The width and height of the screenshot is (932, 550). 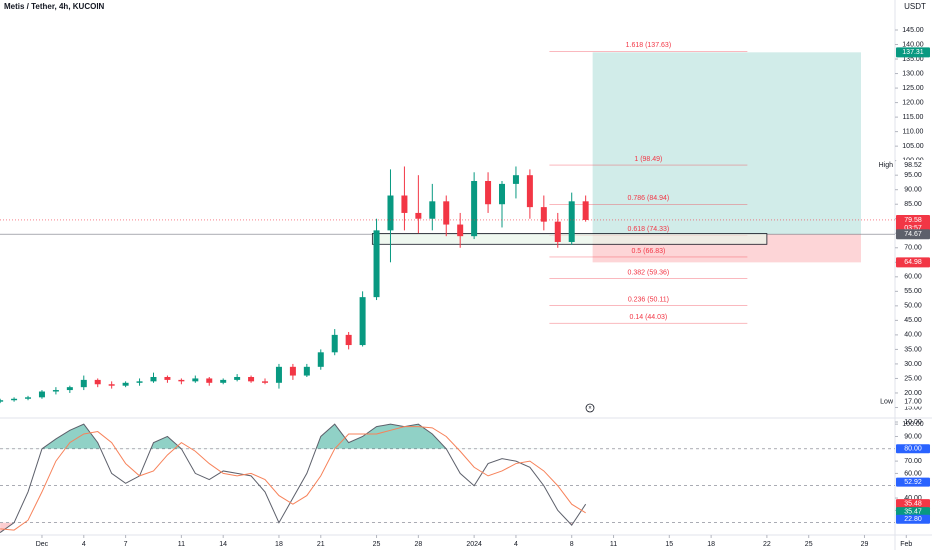 What do you see at coordinates (223, 544) in the screenshot?
I see `x-tick-label: 14` at bounding box center [223, 544].